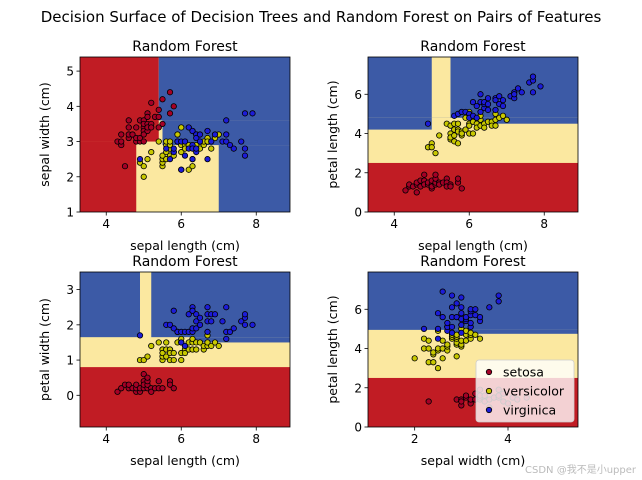 The width and height of the screenshot is (642, 480). What do you see at coordinates (489, 410) in the screenshot?
I see `legend-marker-virginica` at bounding box center [489, 410].